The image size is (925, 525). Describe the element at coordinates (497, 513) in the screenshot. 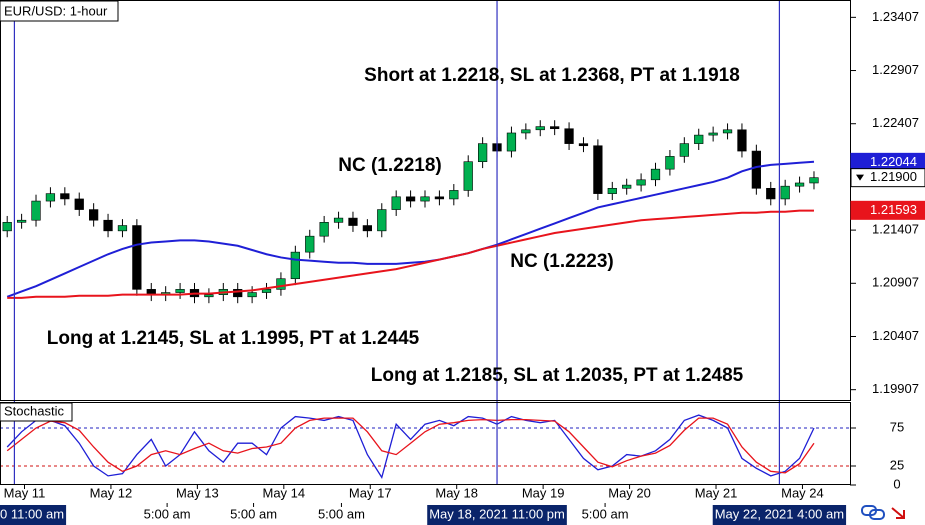

I see `cursor-label: May 18, 2021 11:00 pm` at that location.